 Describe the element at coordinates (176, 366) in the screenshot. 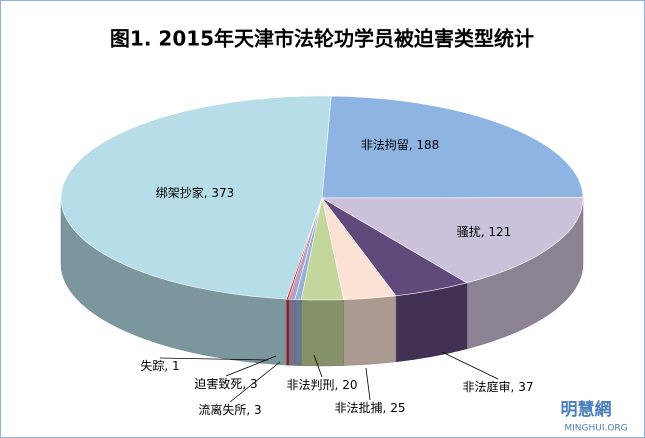

I see `label-value: 1` at that location.